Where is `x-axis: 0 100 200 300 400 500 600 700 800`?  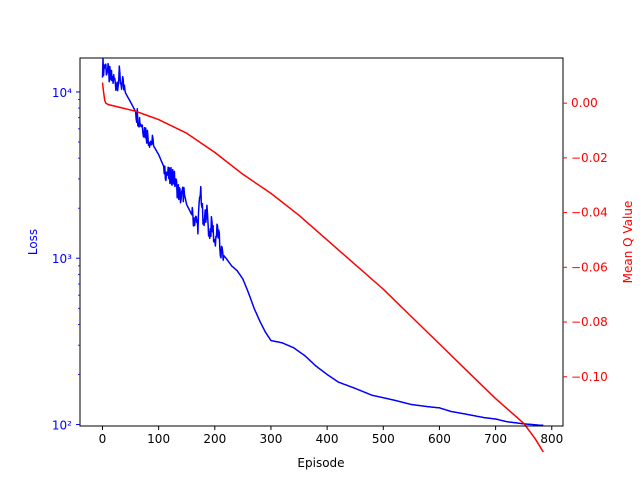
x-axis: 0 100 200 300 400 500 600 700 800 is located at coordinates (331, 436).